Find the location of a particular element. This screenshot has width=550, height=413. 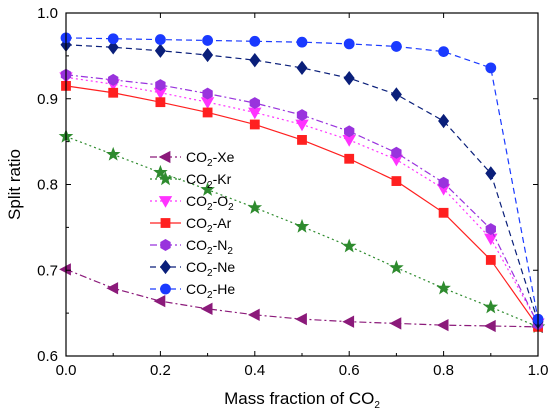

legend-label: CO2-O2 is located at coordinates (210, 203).